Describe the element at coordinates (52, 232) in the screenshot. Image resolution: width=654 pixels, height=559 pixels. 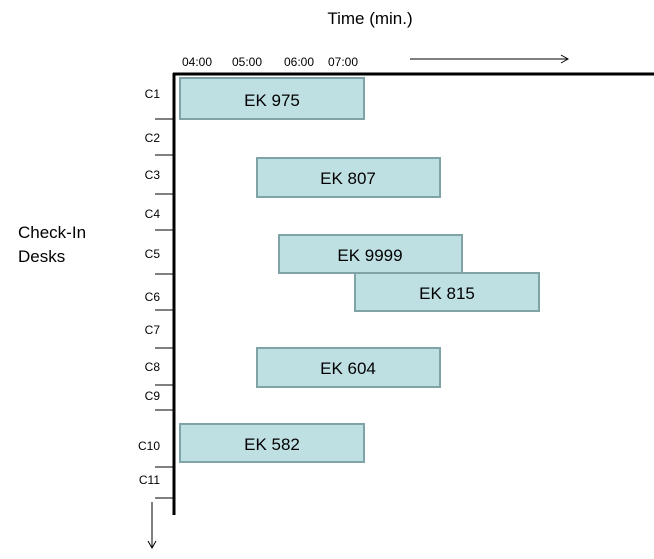
I see `y-axis-label-line1: Check-In` at that location.